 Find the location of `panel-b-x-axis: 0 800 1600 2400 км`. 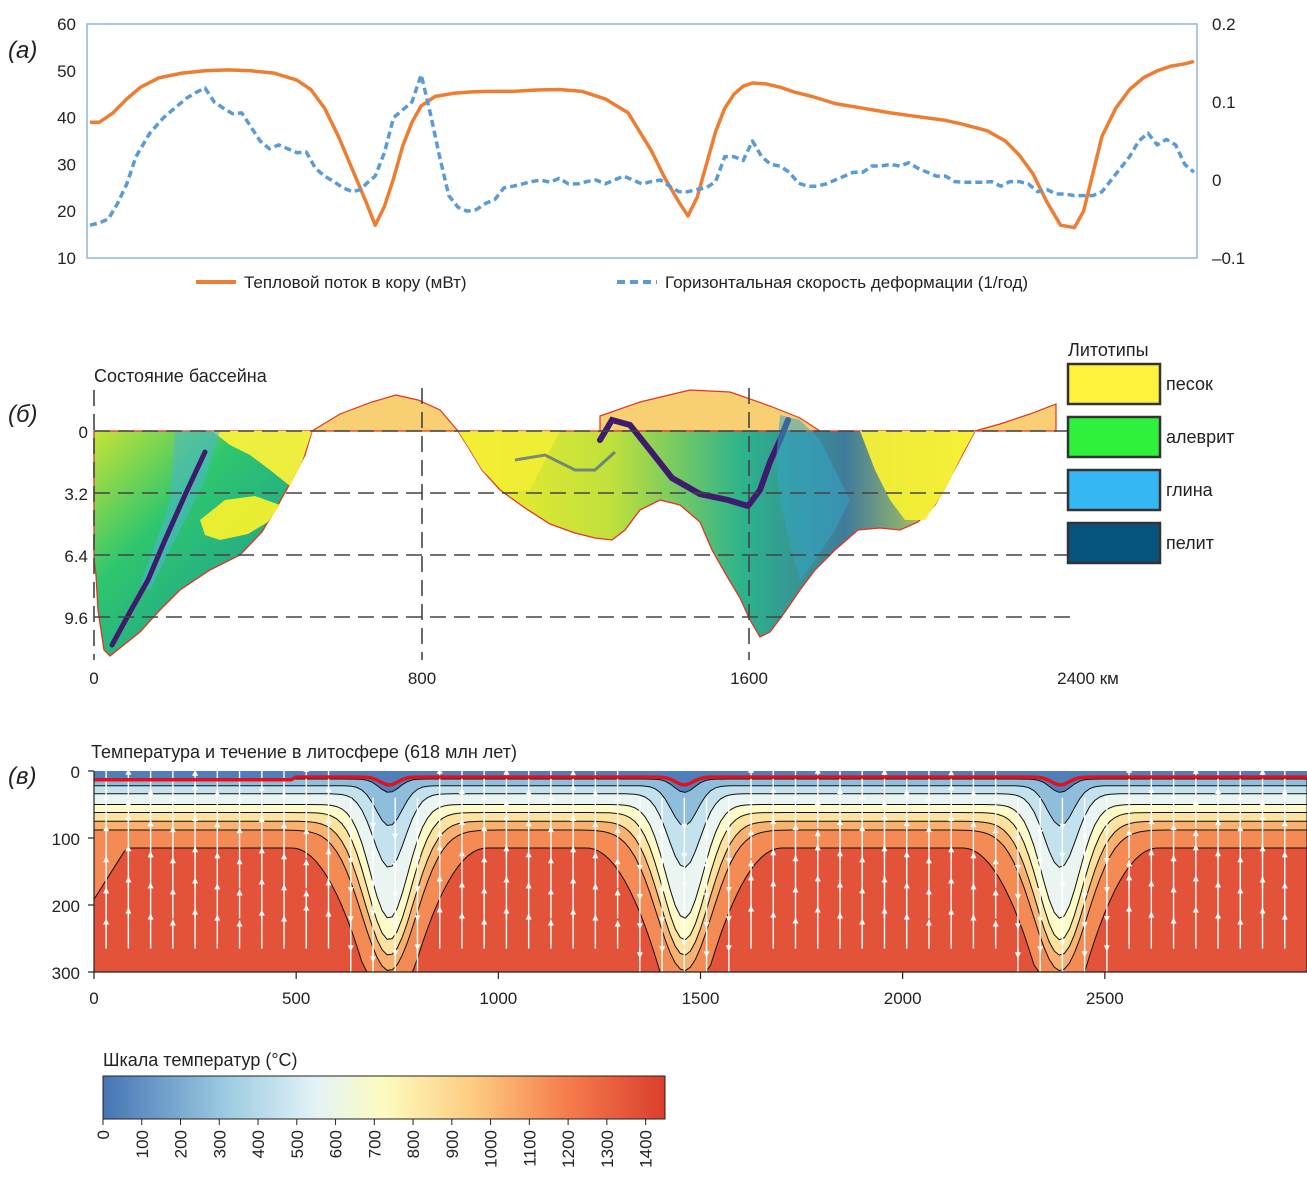

panel-b-x-axis: 0 800 1600 2400 км is located at coordinates (604, 678).